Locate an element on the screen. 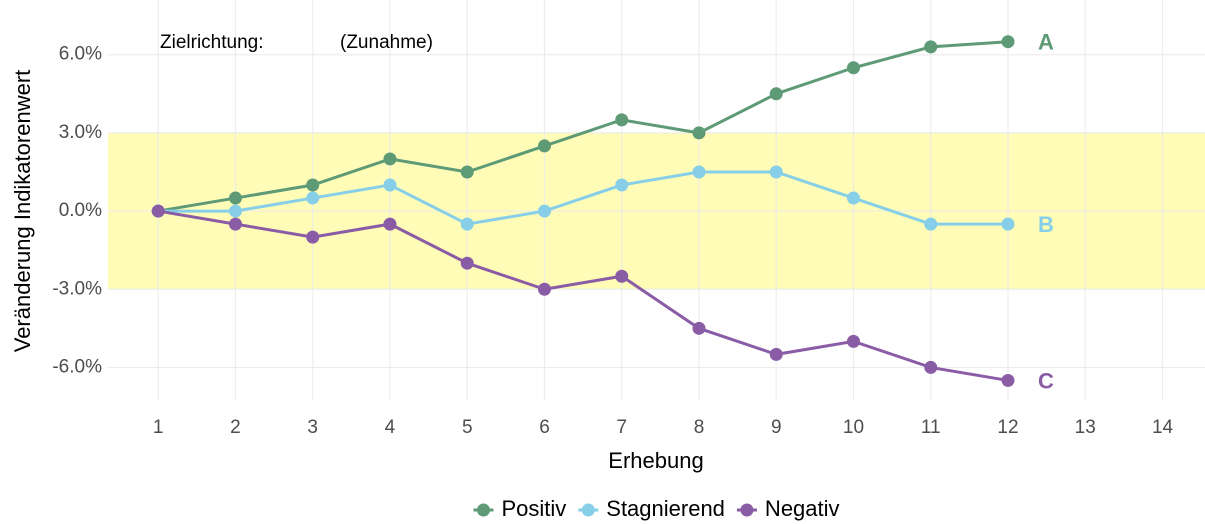 This screenshot has width=1205, height=524. x-axis-label: Erhebung is located at coordinates (655, 460).